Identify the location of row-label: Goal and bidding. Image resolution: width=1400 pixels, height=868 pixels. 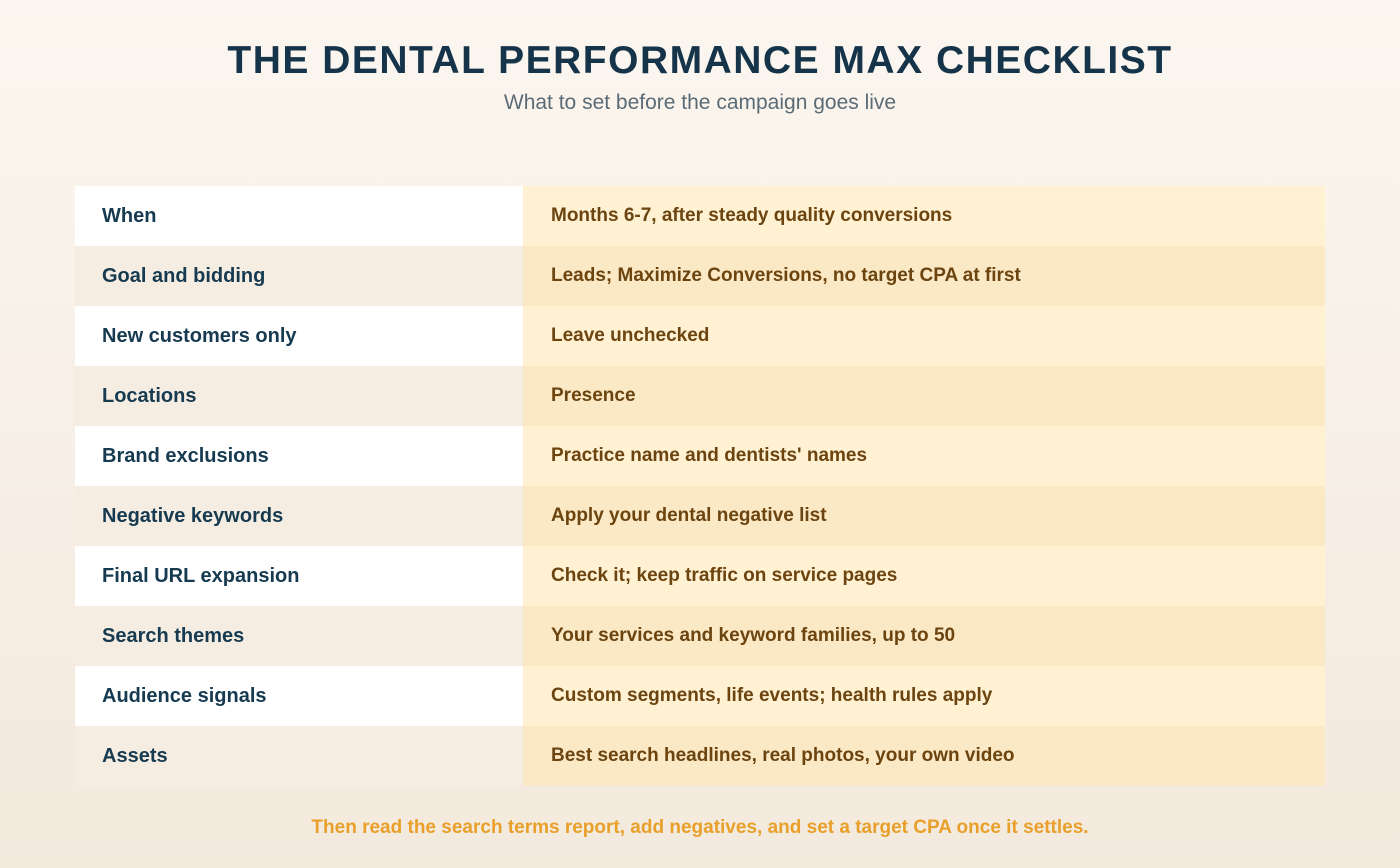
(299, 276).